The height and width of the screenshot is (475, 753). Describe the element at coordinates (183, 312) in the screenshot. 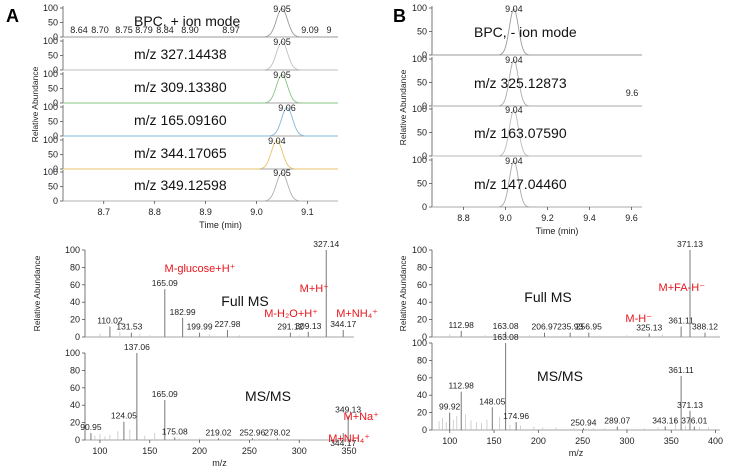

I see `ms-peak-label: 182.99` at that location.